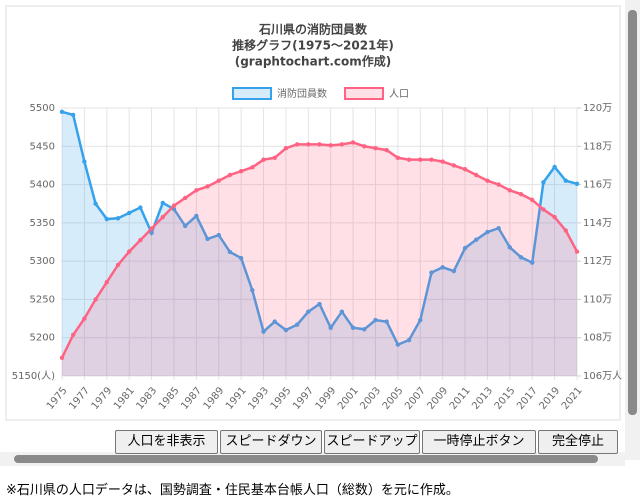 Image resolution: width=640 pixels, height=499 pixels. What do you see at coordinates (42, 108) in the screenshot?
I see `y-tick-label: 5500` at bounding box center [42, 108].